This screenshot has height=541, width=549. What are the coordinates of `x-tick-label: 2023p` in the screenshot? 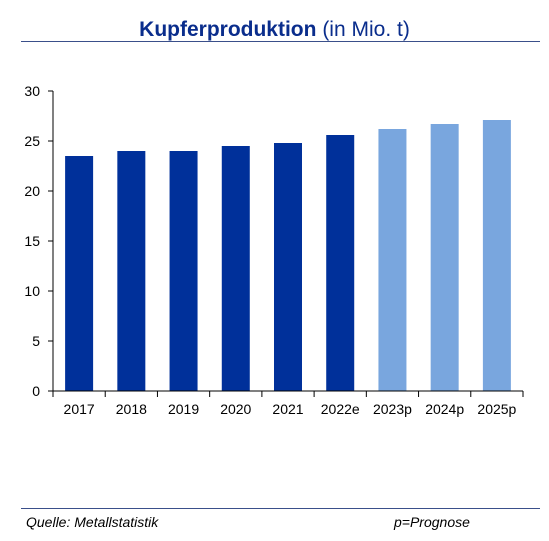 It's located at (392, 409).